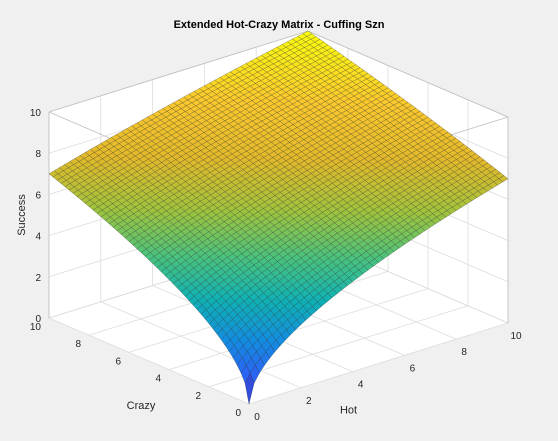 This screenshot has width=558, height=441. I want to click on y-tick-label: 4, so click(158, 379).